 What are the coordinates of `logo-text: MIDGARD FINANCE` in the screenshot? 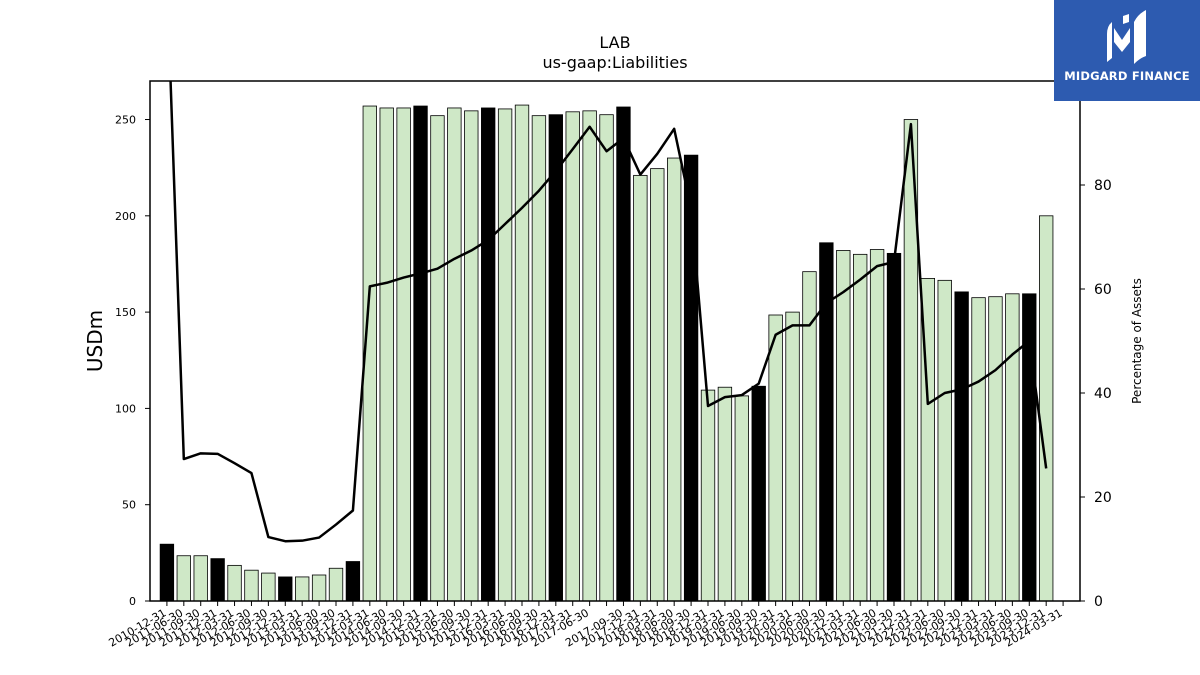 It's located at (1127, 76).